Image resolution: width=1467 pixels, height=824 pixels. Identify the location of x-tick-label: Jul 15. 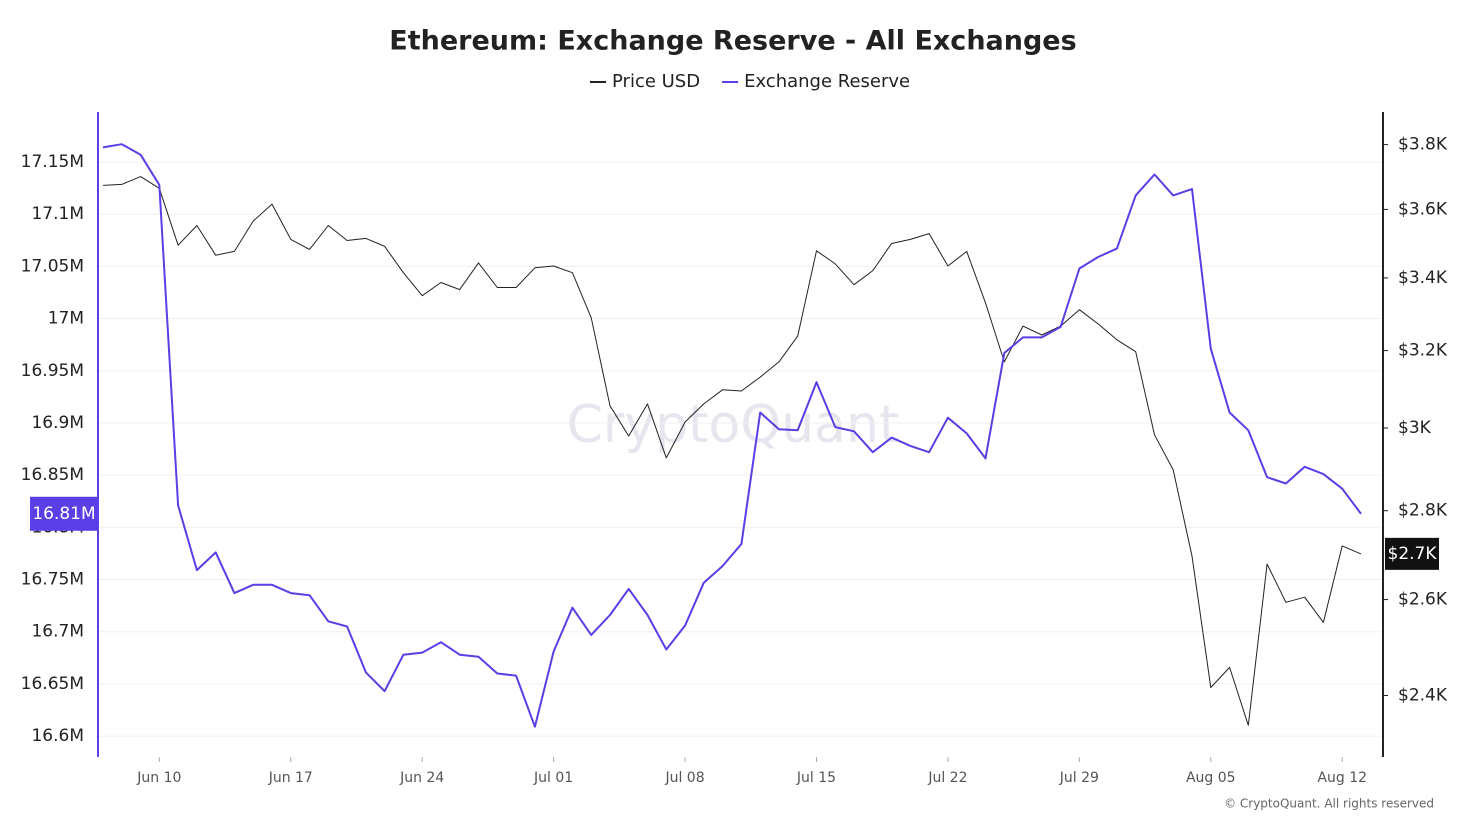
(816, 778).